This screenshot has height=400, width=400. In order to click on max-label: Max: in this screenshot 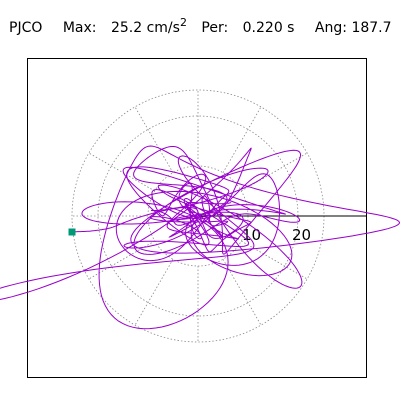, I will do `click(79, 28)`.